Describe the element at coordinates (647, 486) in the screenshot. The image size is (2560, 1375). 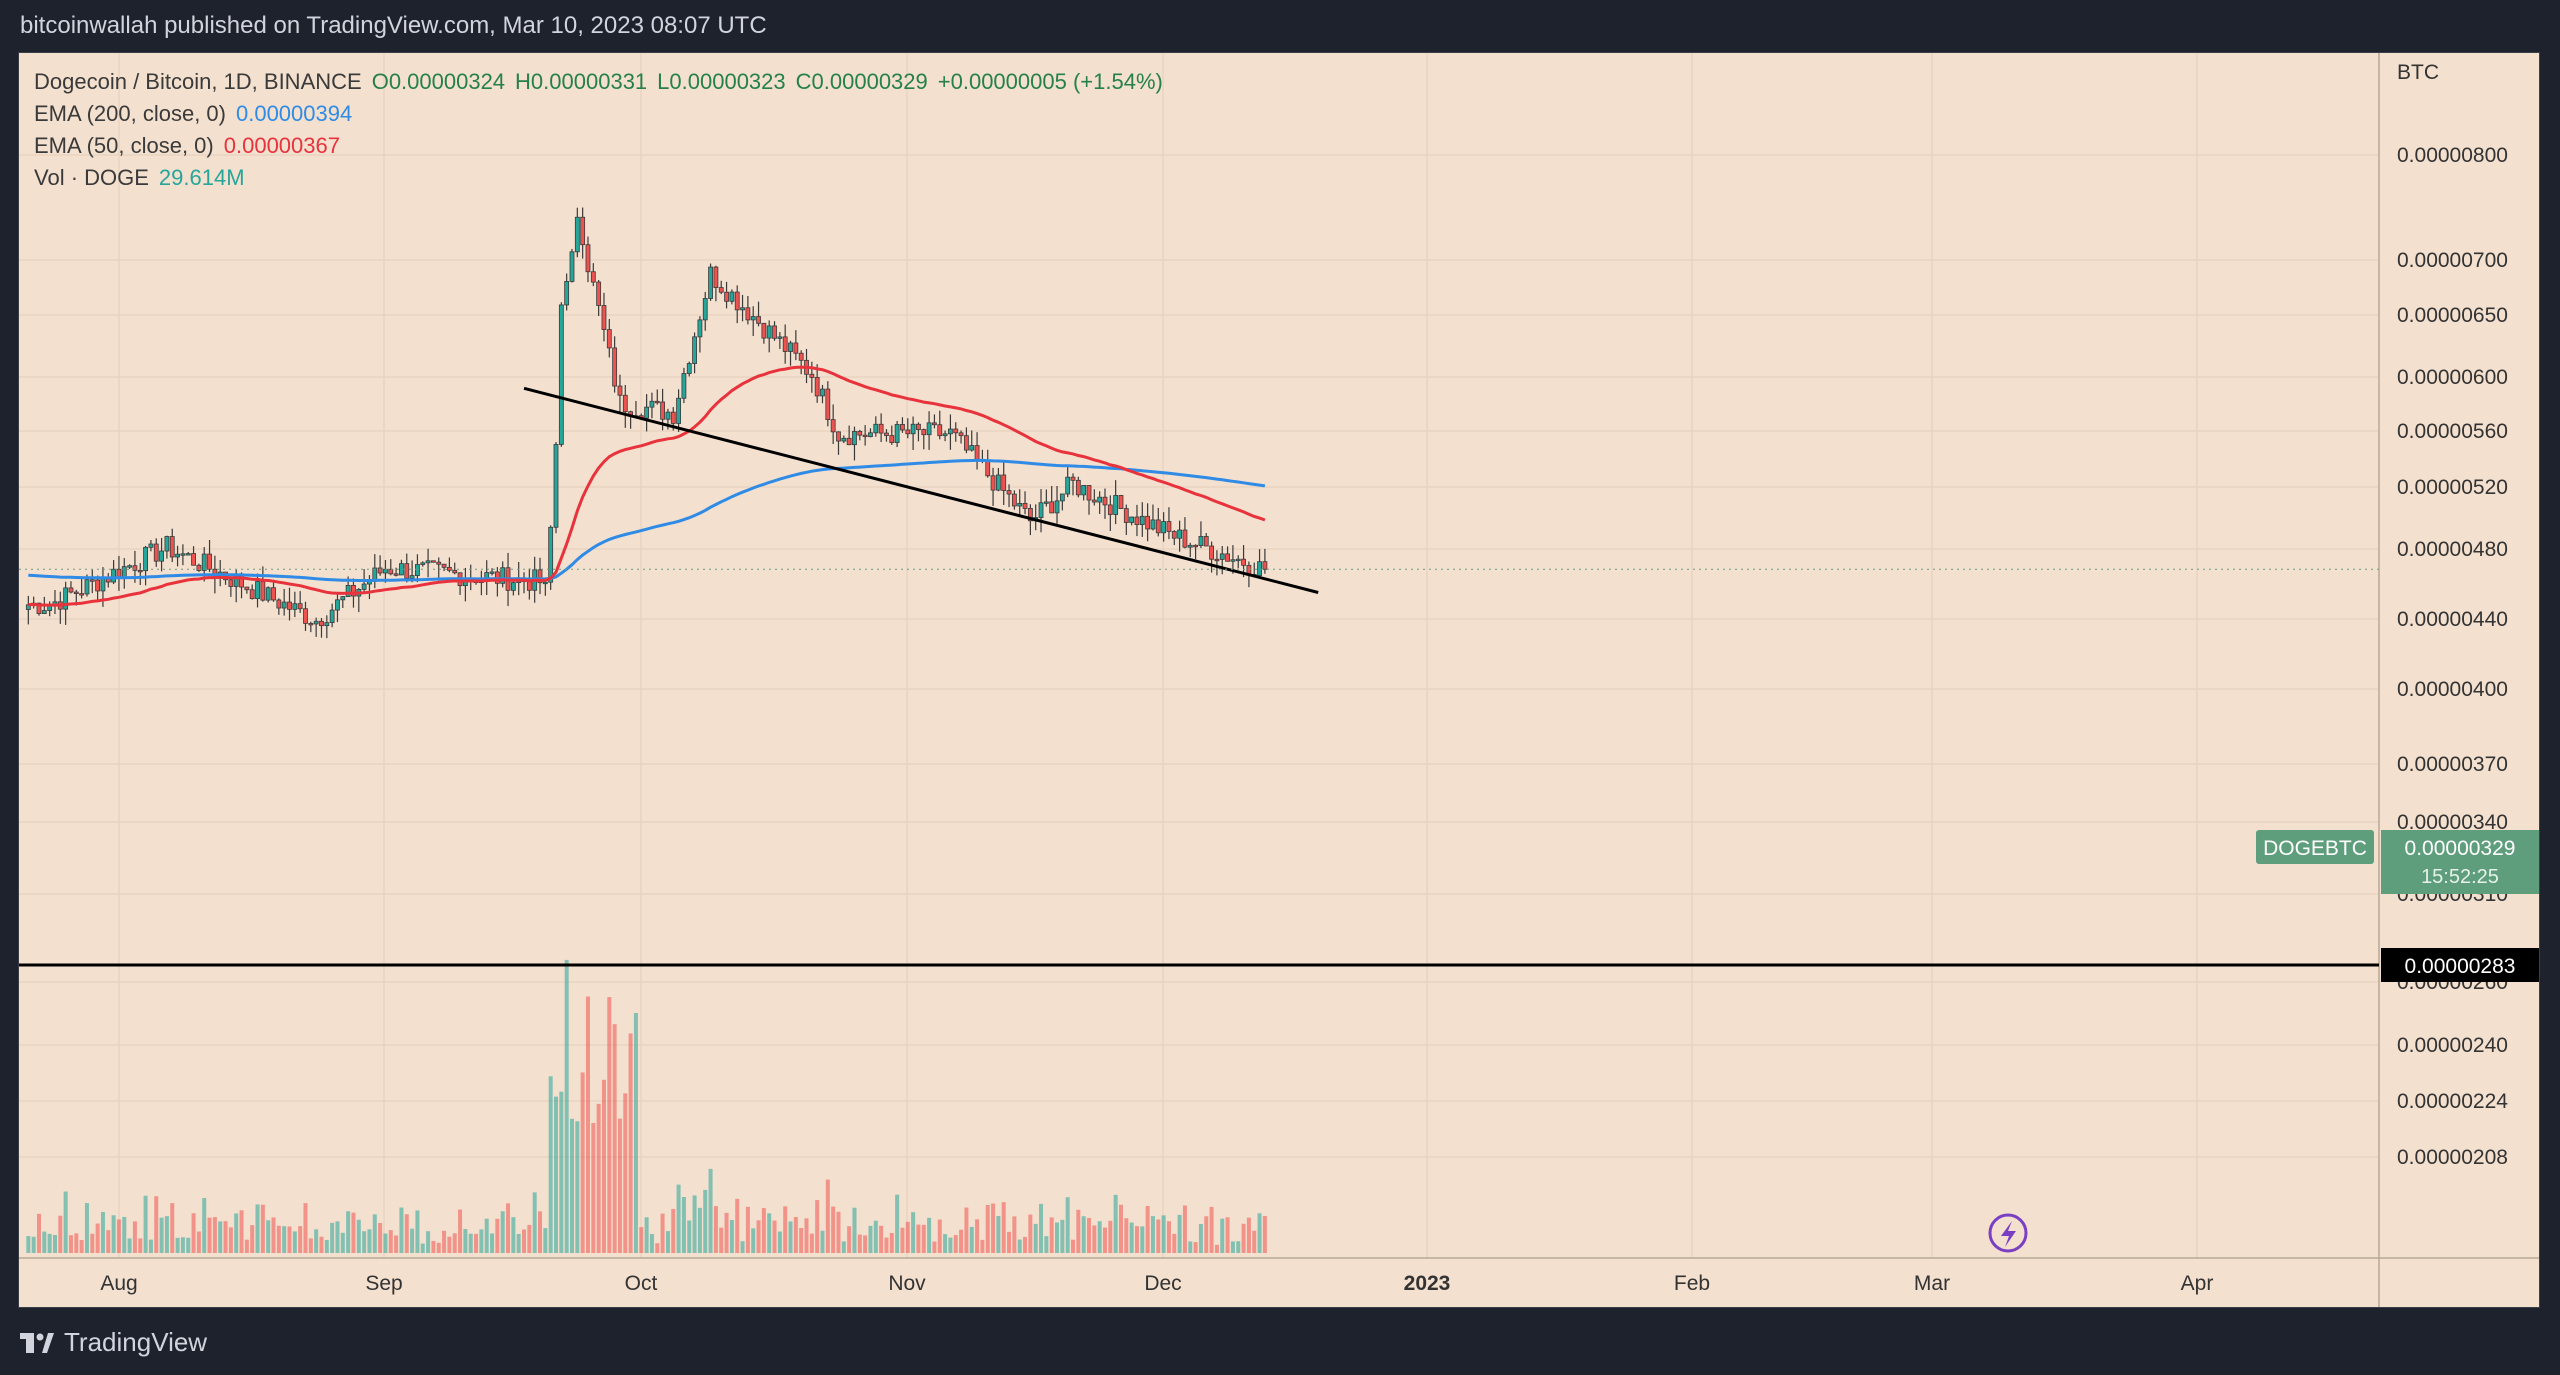
I see `ema-50-line` at that location.